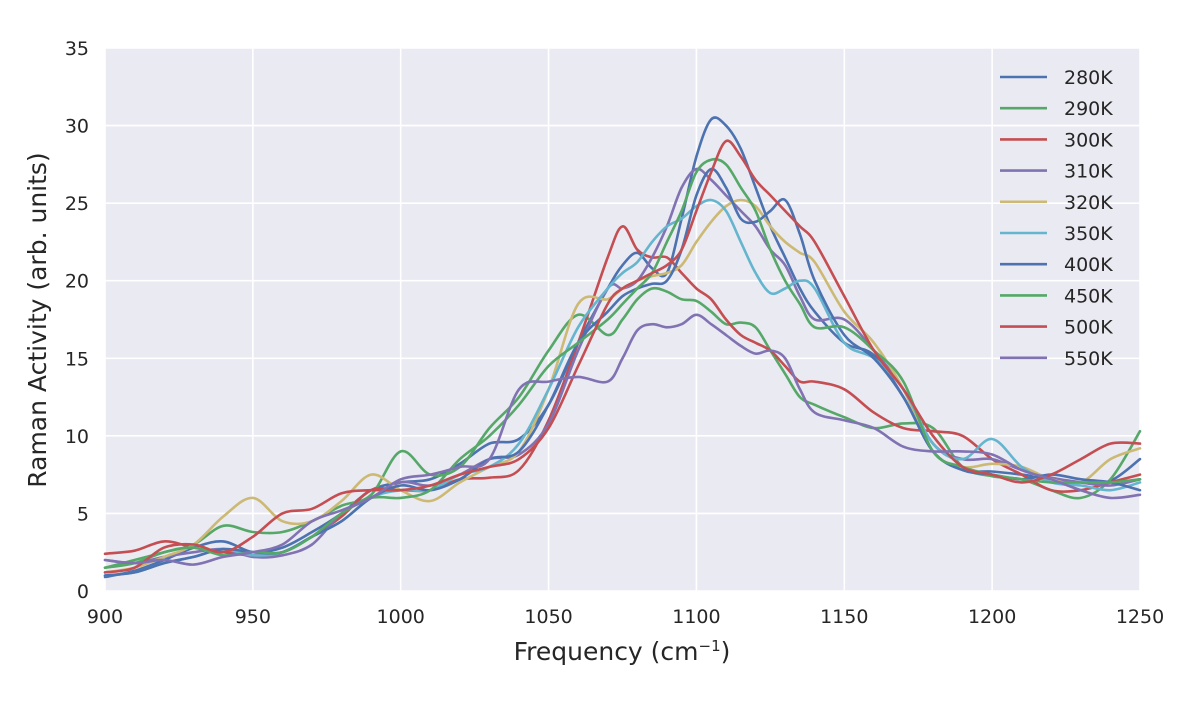  Describe the element at coordinates (625, 617) in the screenshot. I see `x-tick-labels: 900 950 1000 1050 1100 1150 1200 1250` at that location.